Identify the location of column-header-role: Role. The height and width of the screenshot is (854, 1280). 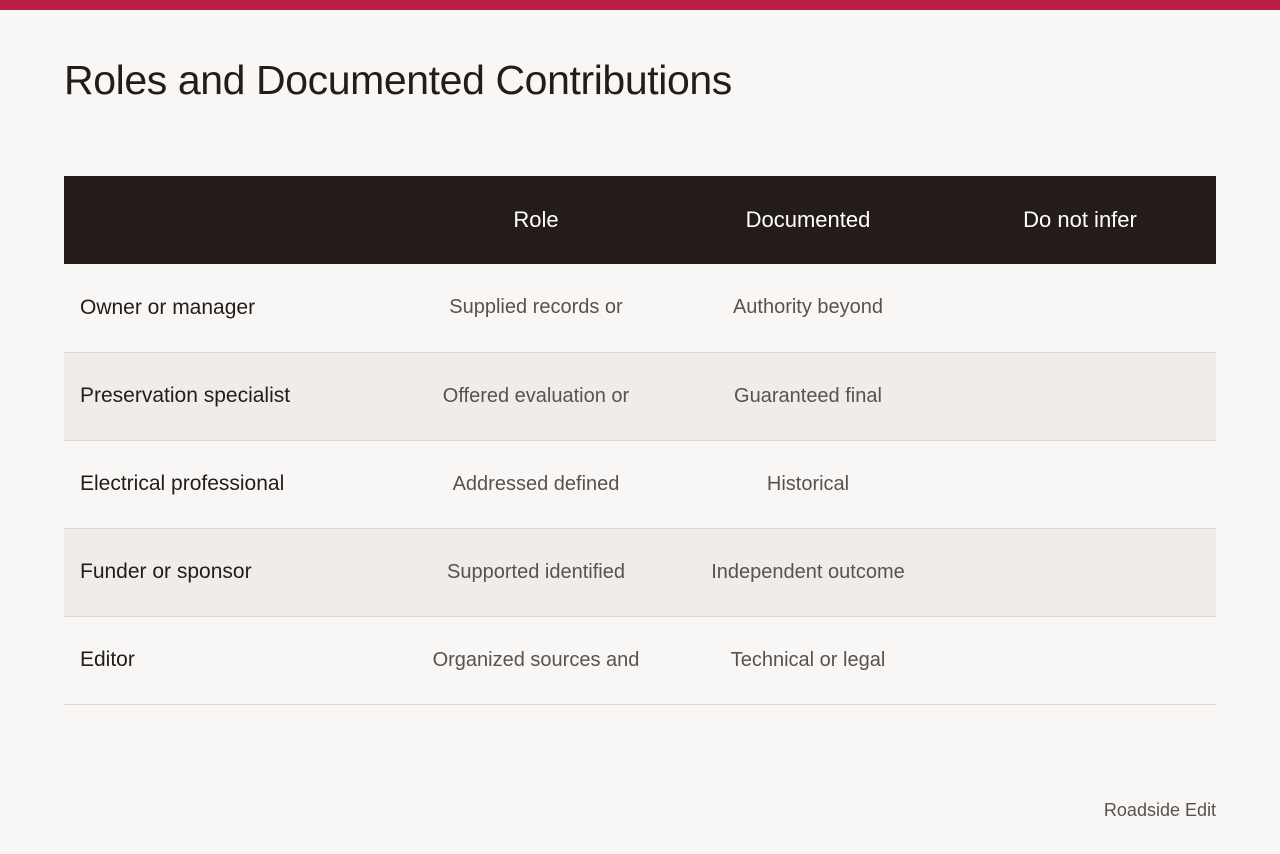
(536, 219).